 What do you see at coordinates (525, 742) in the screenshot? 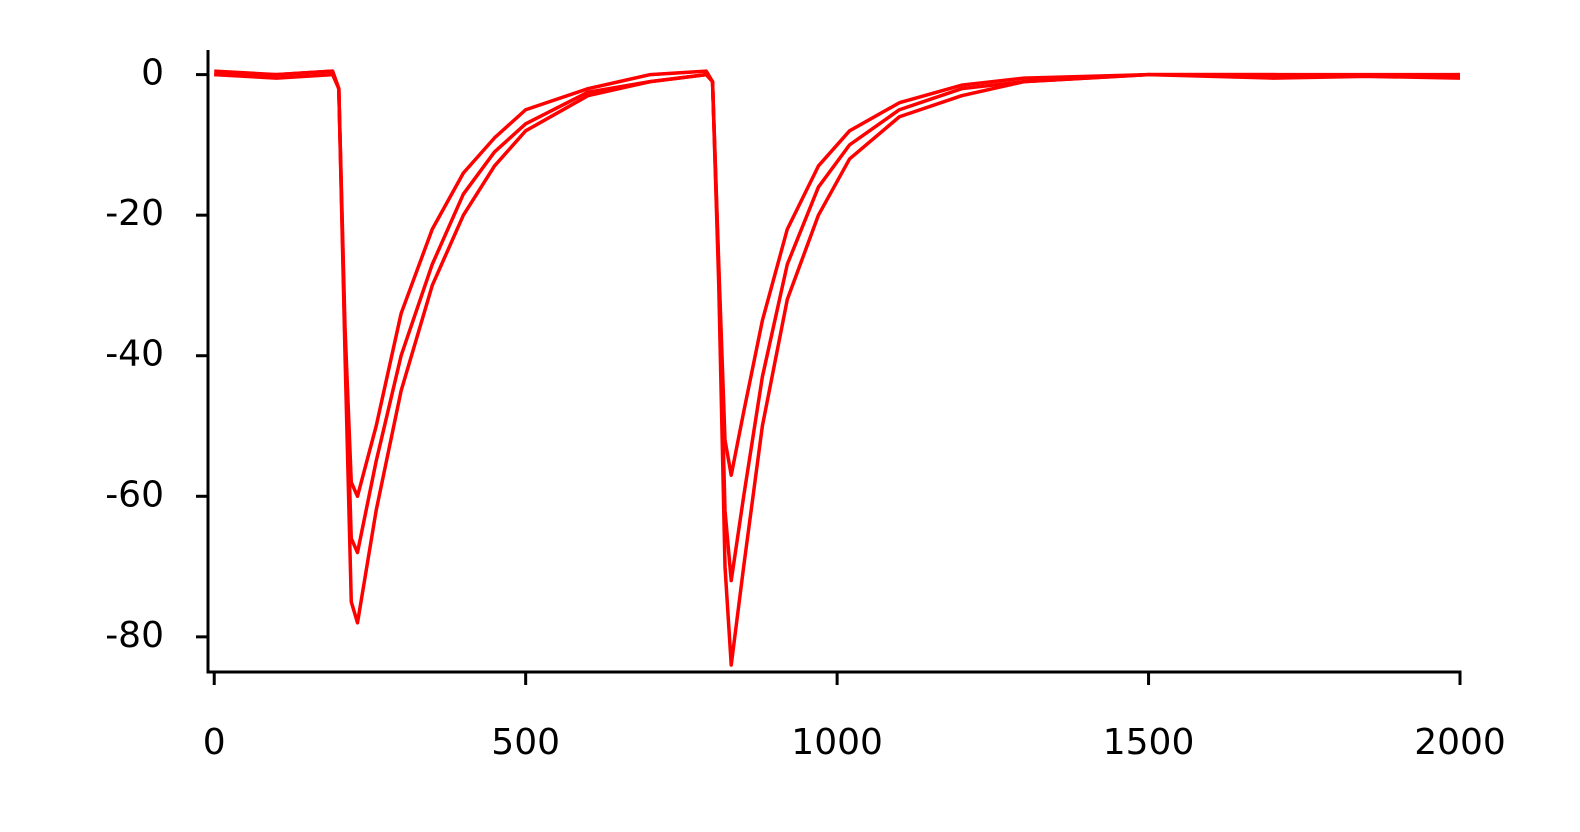
I see `x-tick-label: 500` at bounding box center [525, 742].